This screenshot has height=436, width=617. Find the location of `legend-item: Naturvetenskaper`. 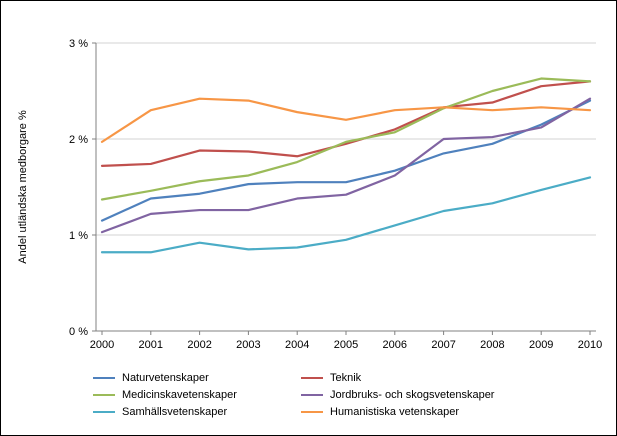

legend-item: Naturvetenskaper is located at coordinates (197, 378).